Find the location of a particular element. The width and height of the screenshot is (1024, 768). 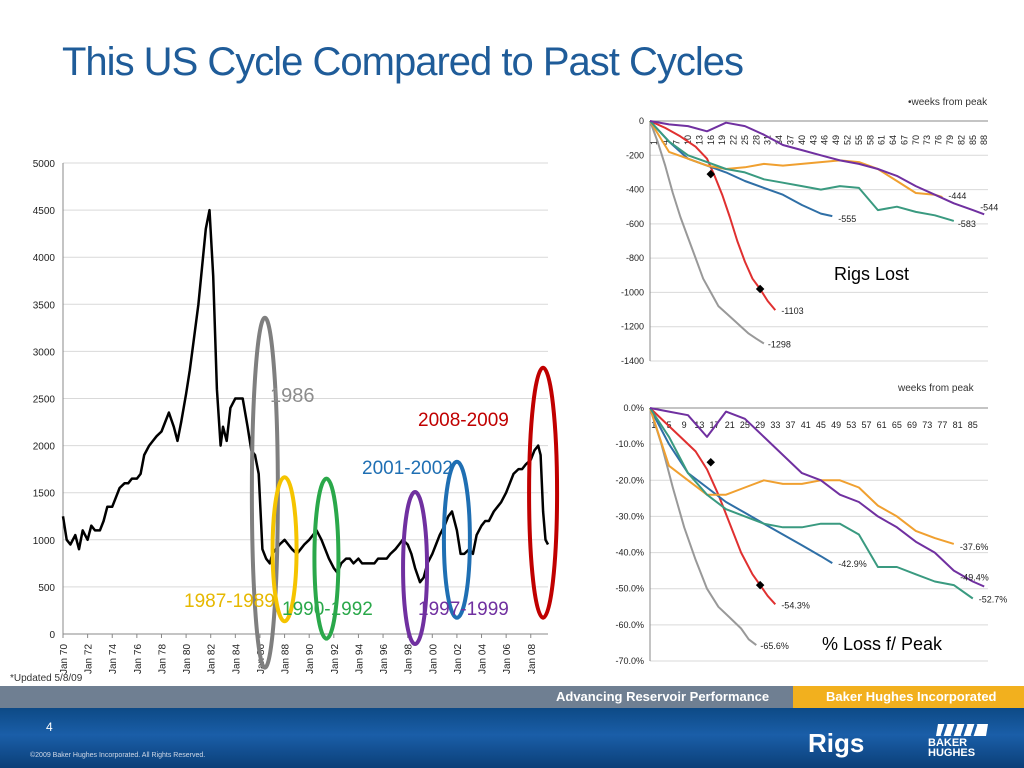

main-x-tick-label: Jan 04 is located at coordinates (483, 659).